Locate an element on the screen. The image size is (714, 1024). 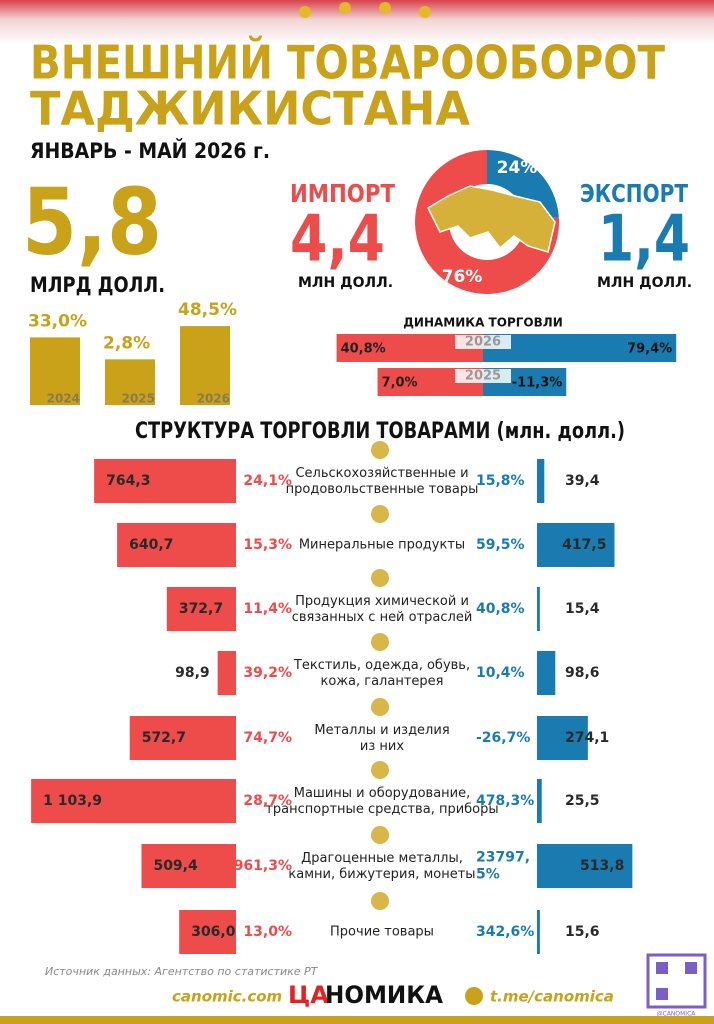
import-value: 306,0 is located at coordinates (213, 932).